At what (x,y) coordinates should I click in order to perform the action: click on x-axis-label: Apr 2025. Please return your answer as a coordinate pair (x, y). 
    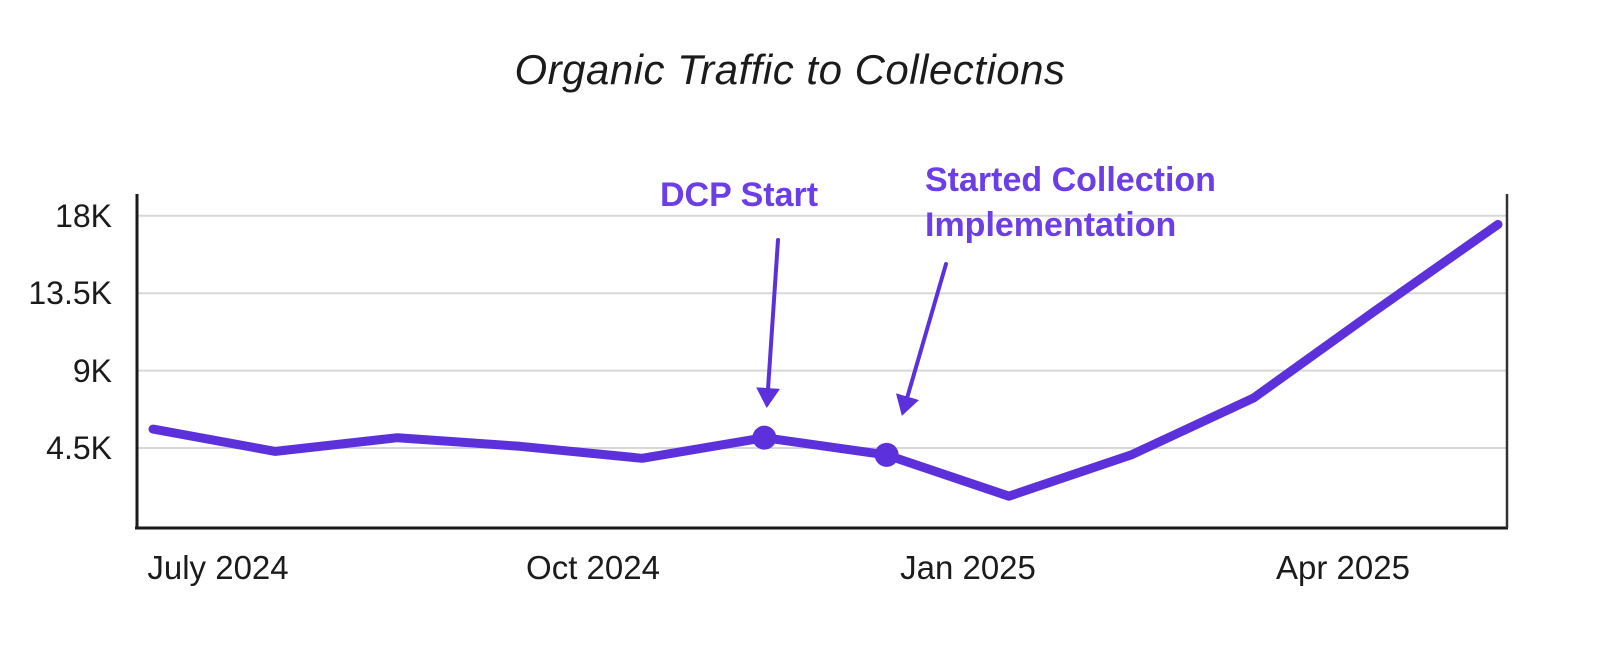
    Looking at the image, I should click on (1343, 567).